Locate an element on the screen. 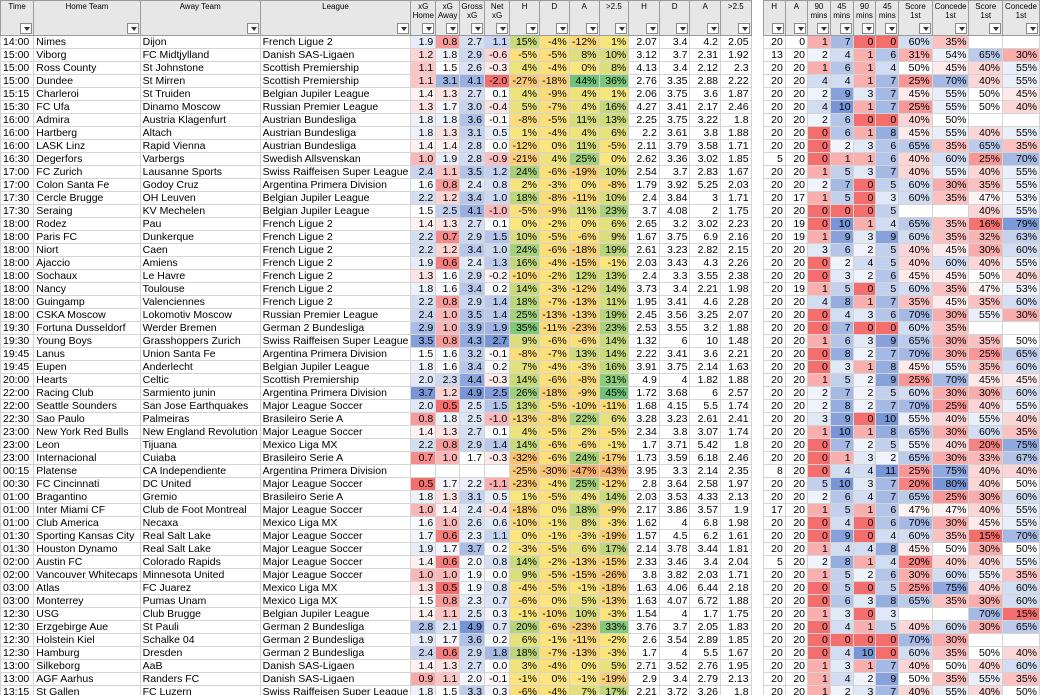  cell-13: 3.4 is located at coordinates (674, 679).